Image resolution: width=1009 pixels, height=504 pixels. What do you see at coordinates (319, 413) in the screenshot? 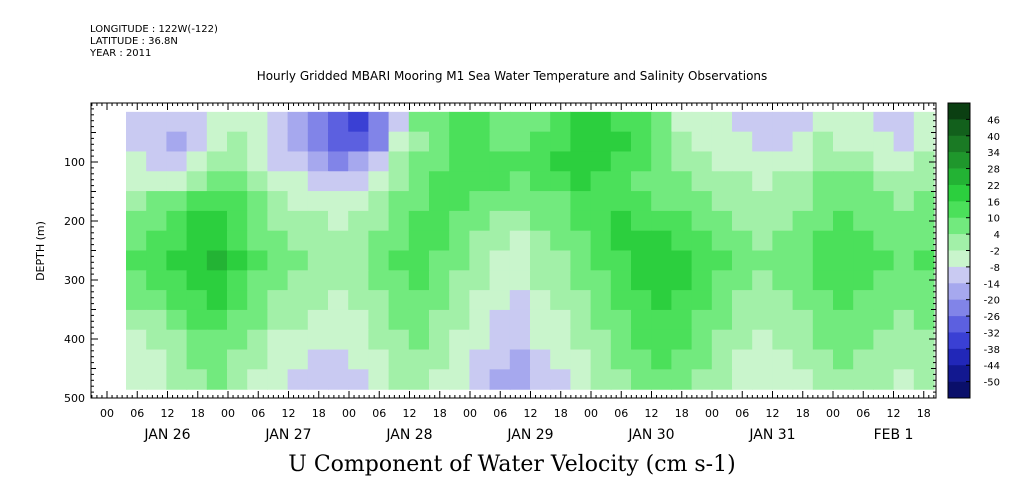
I see `x-hour-label: 18` at bounding box center [319, 413].